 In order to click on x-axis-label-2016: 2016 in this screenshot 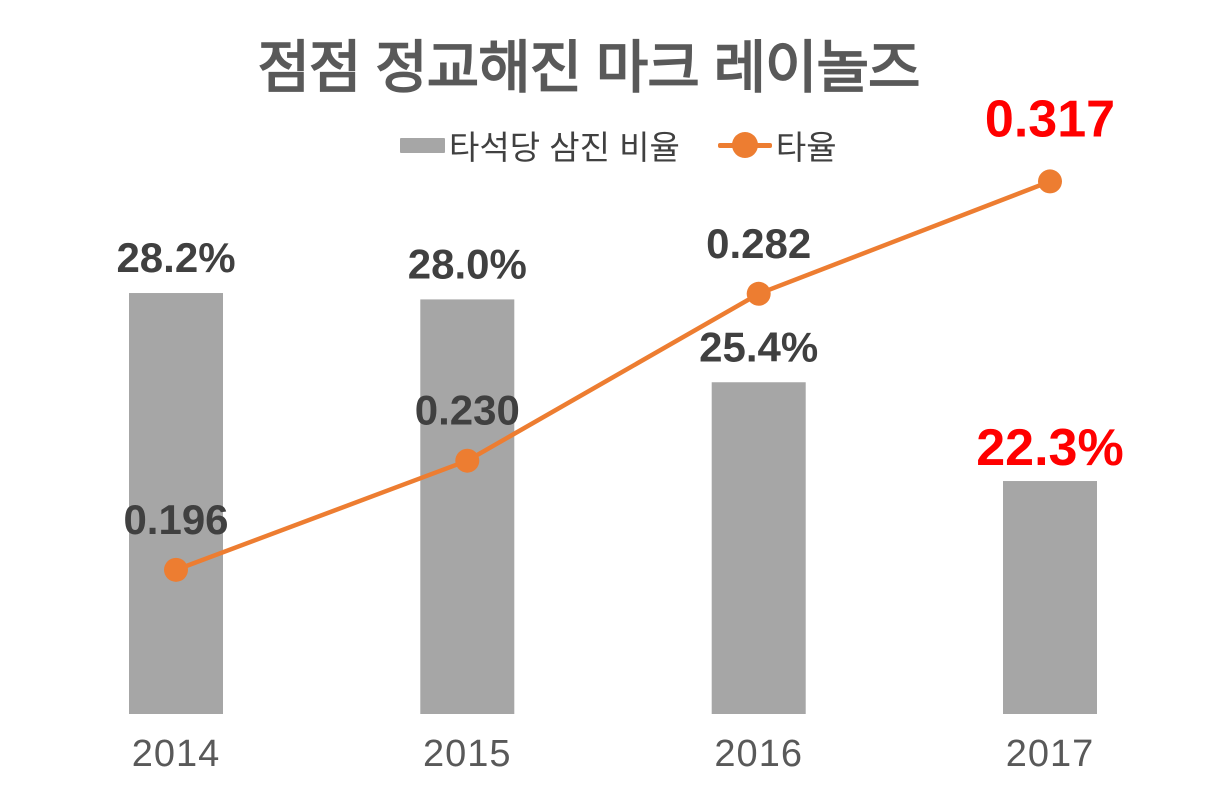, I will do `click(758, 754)`.